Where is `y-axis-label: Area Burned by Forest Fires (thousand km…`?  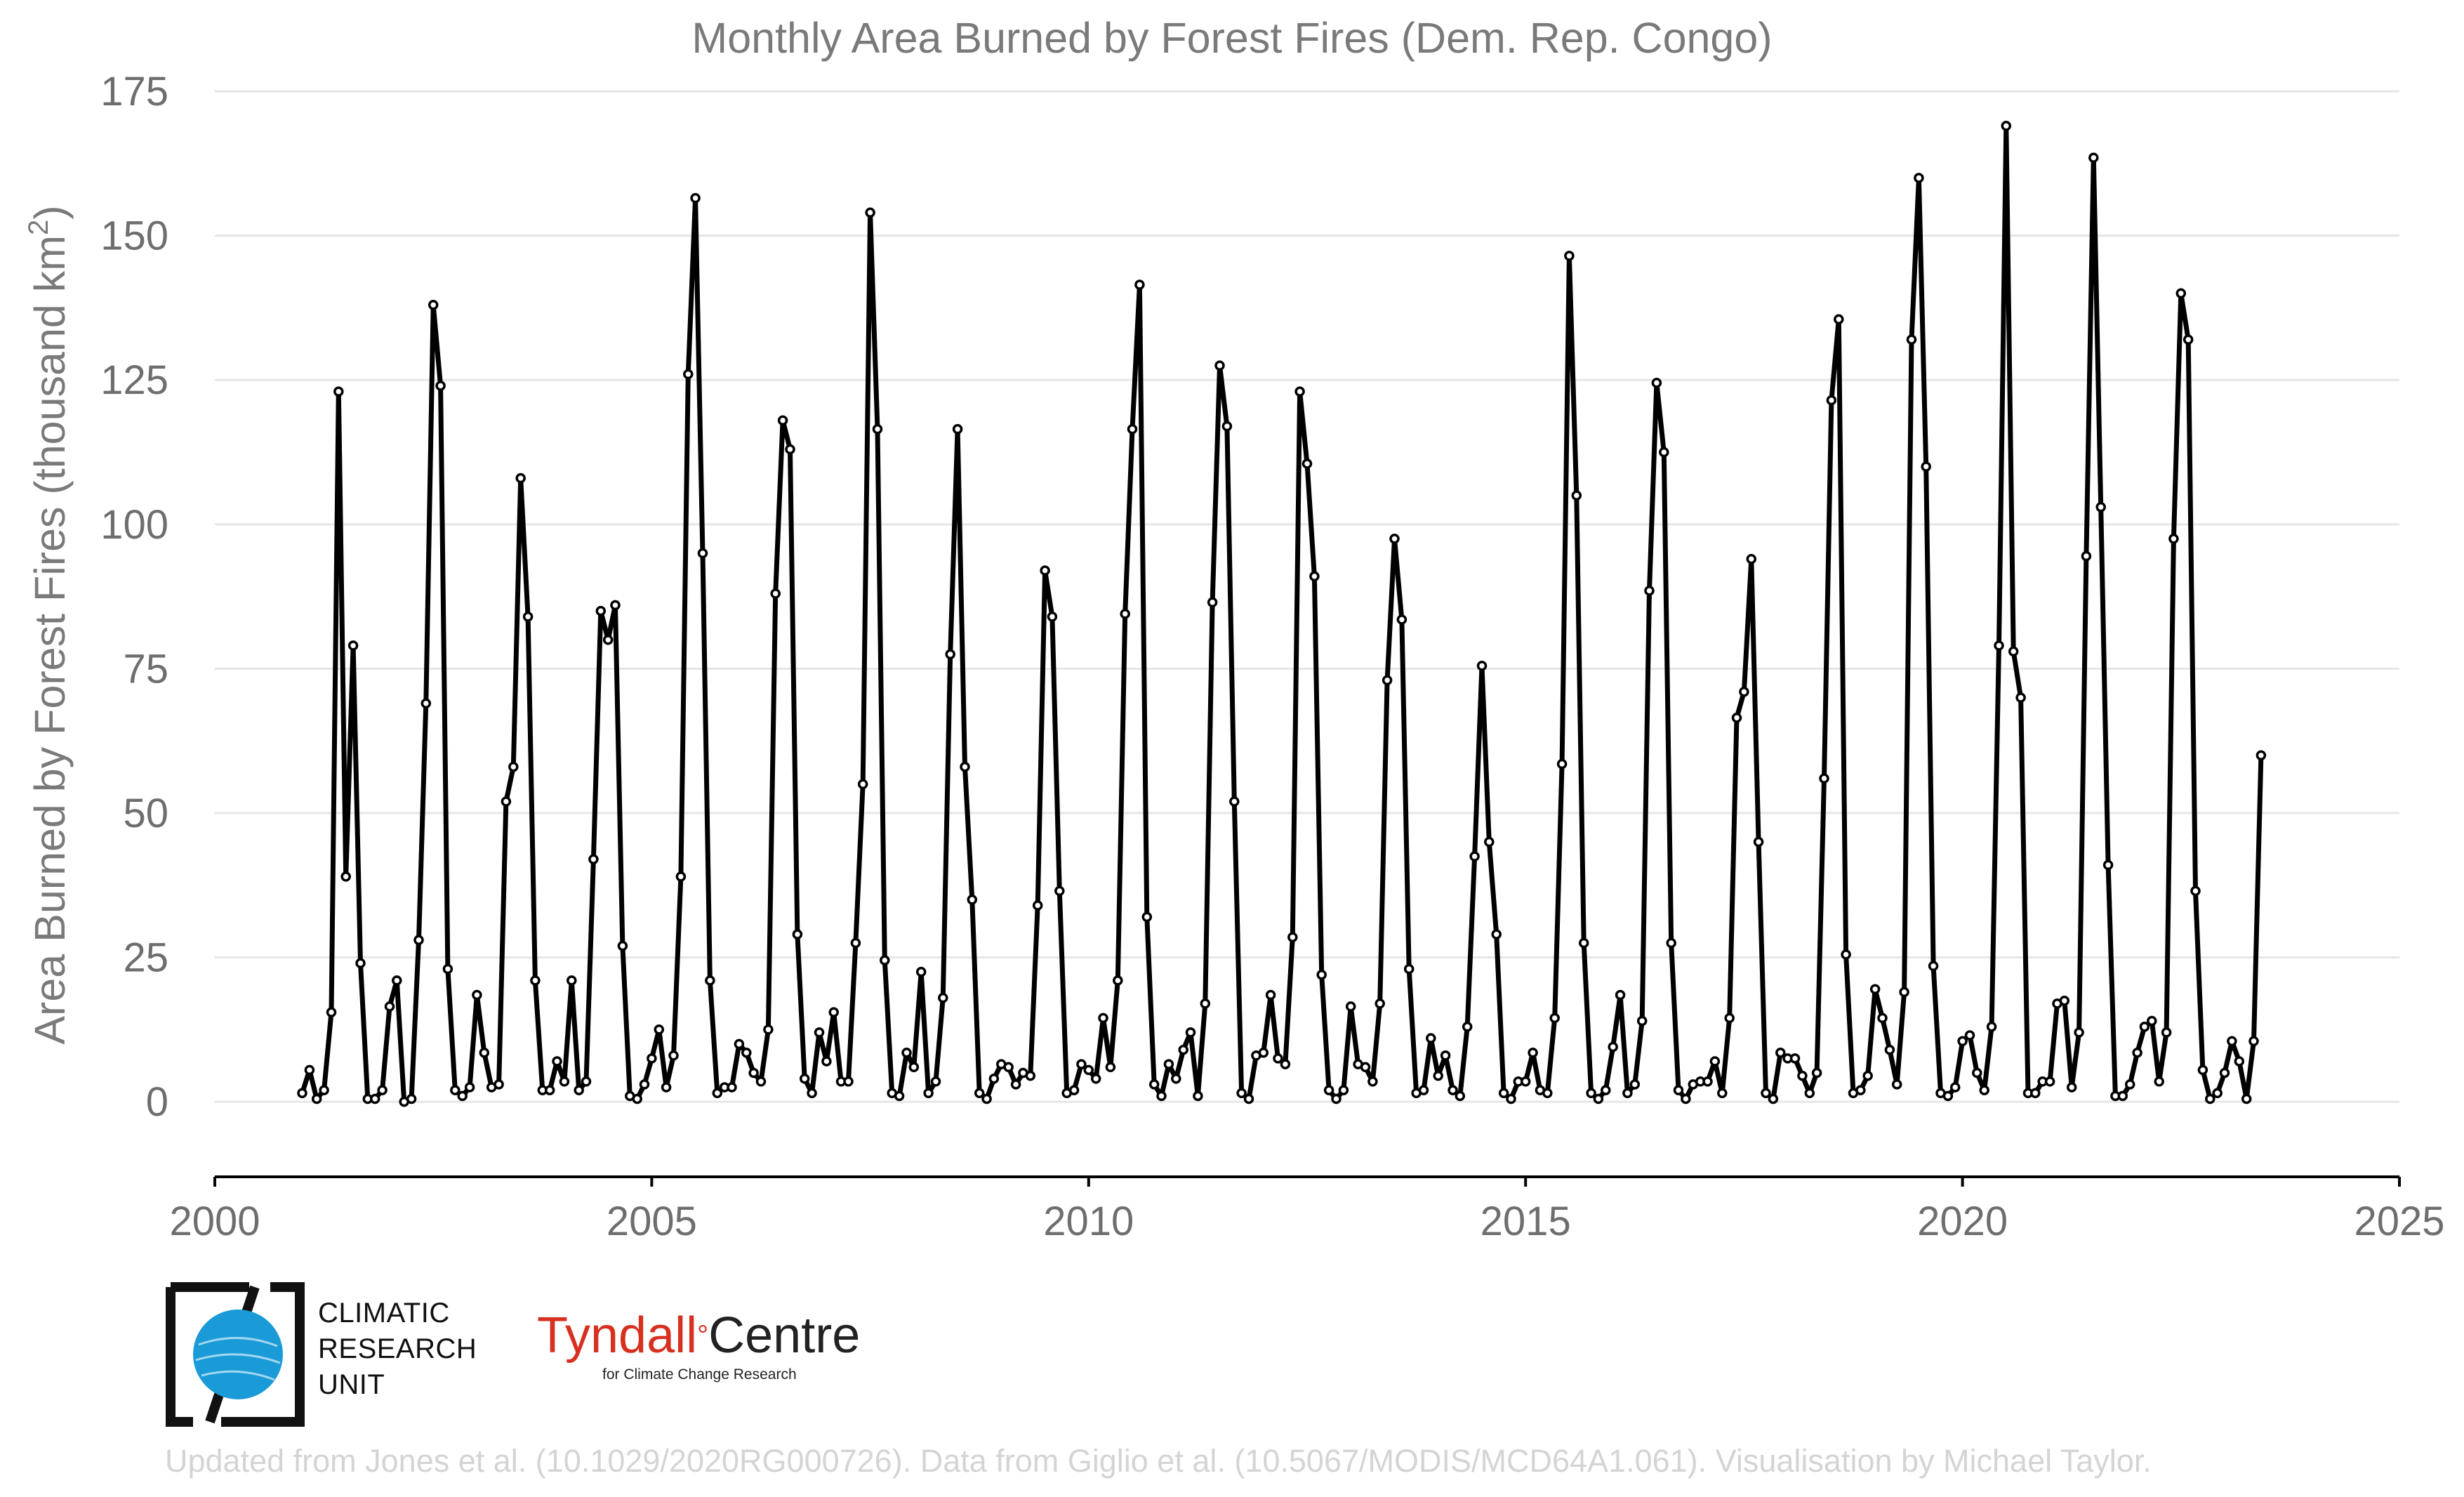
y-axis-label: Area Burned by Forest Fires (thousand km… is located at coordinates (48, 624).